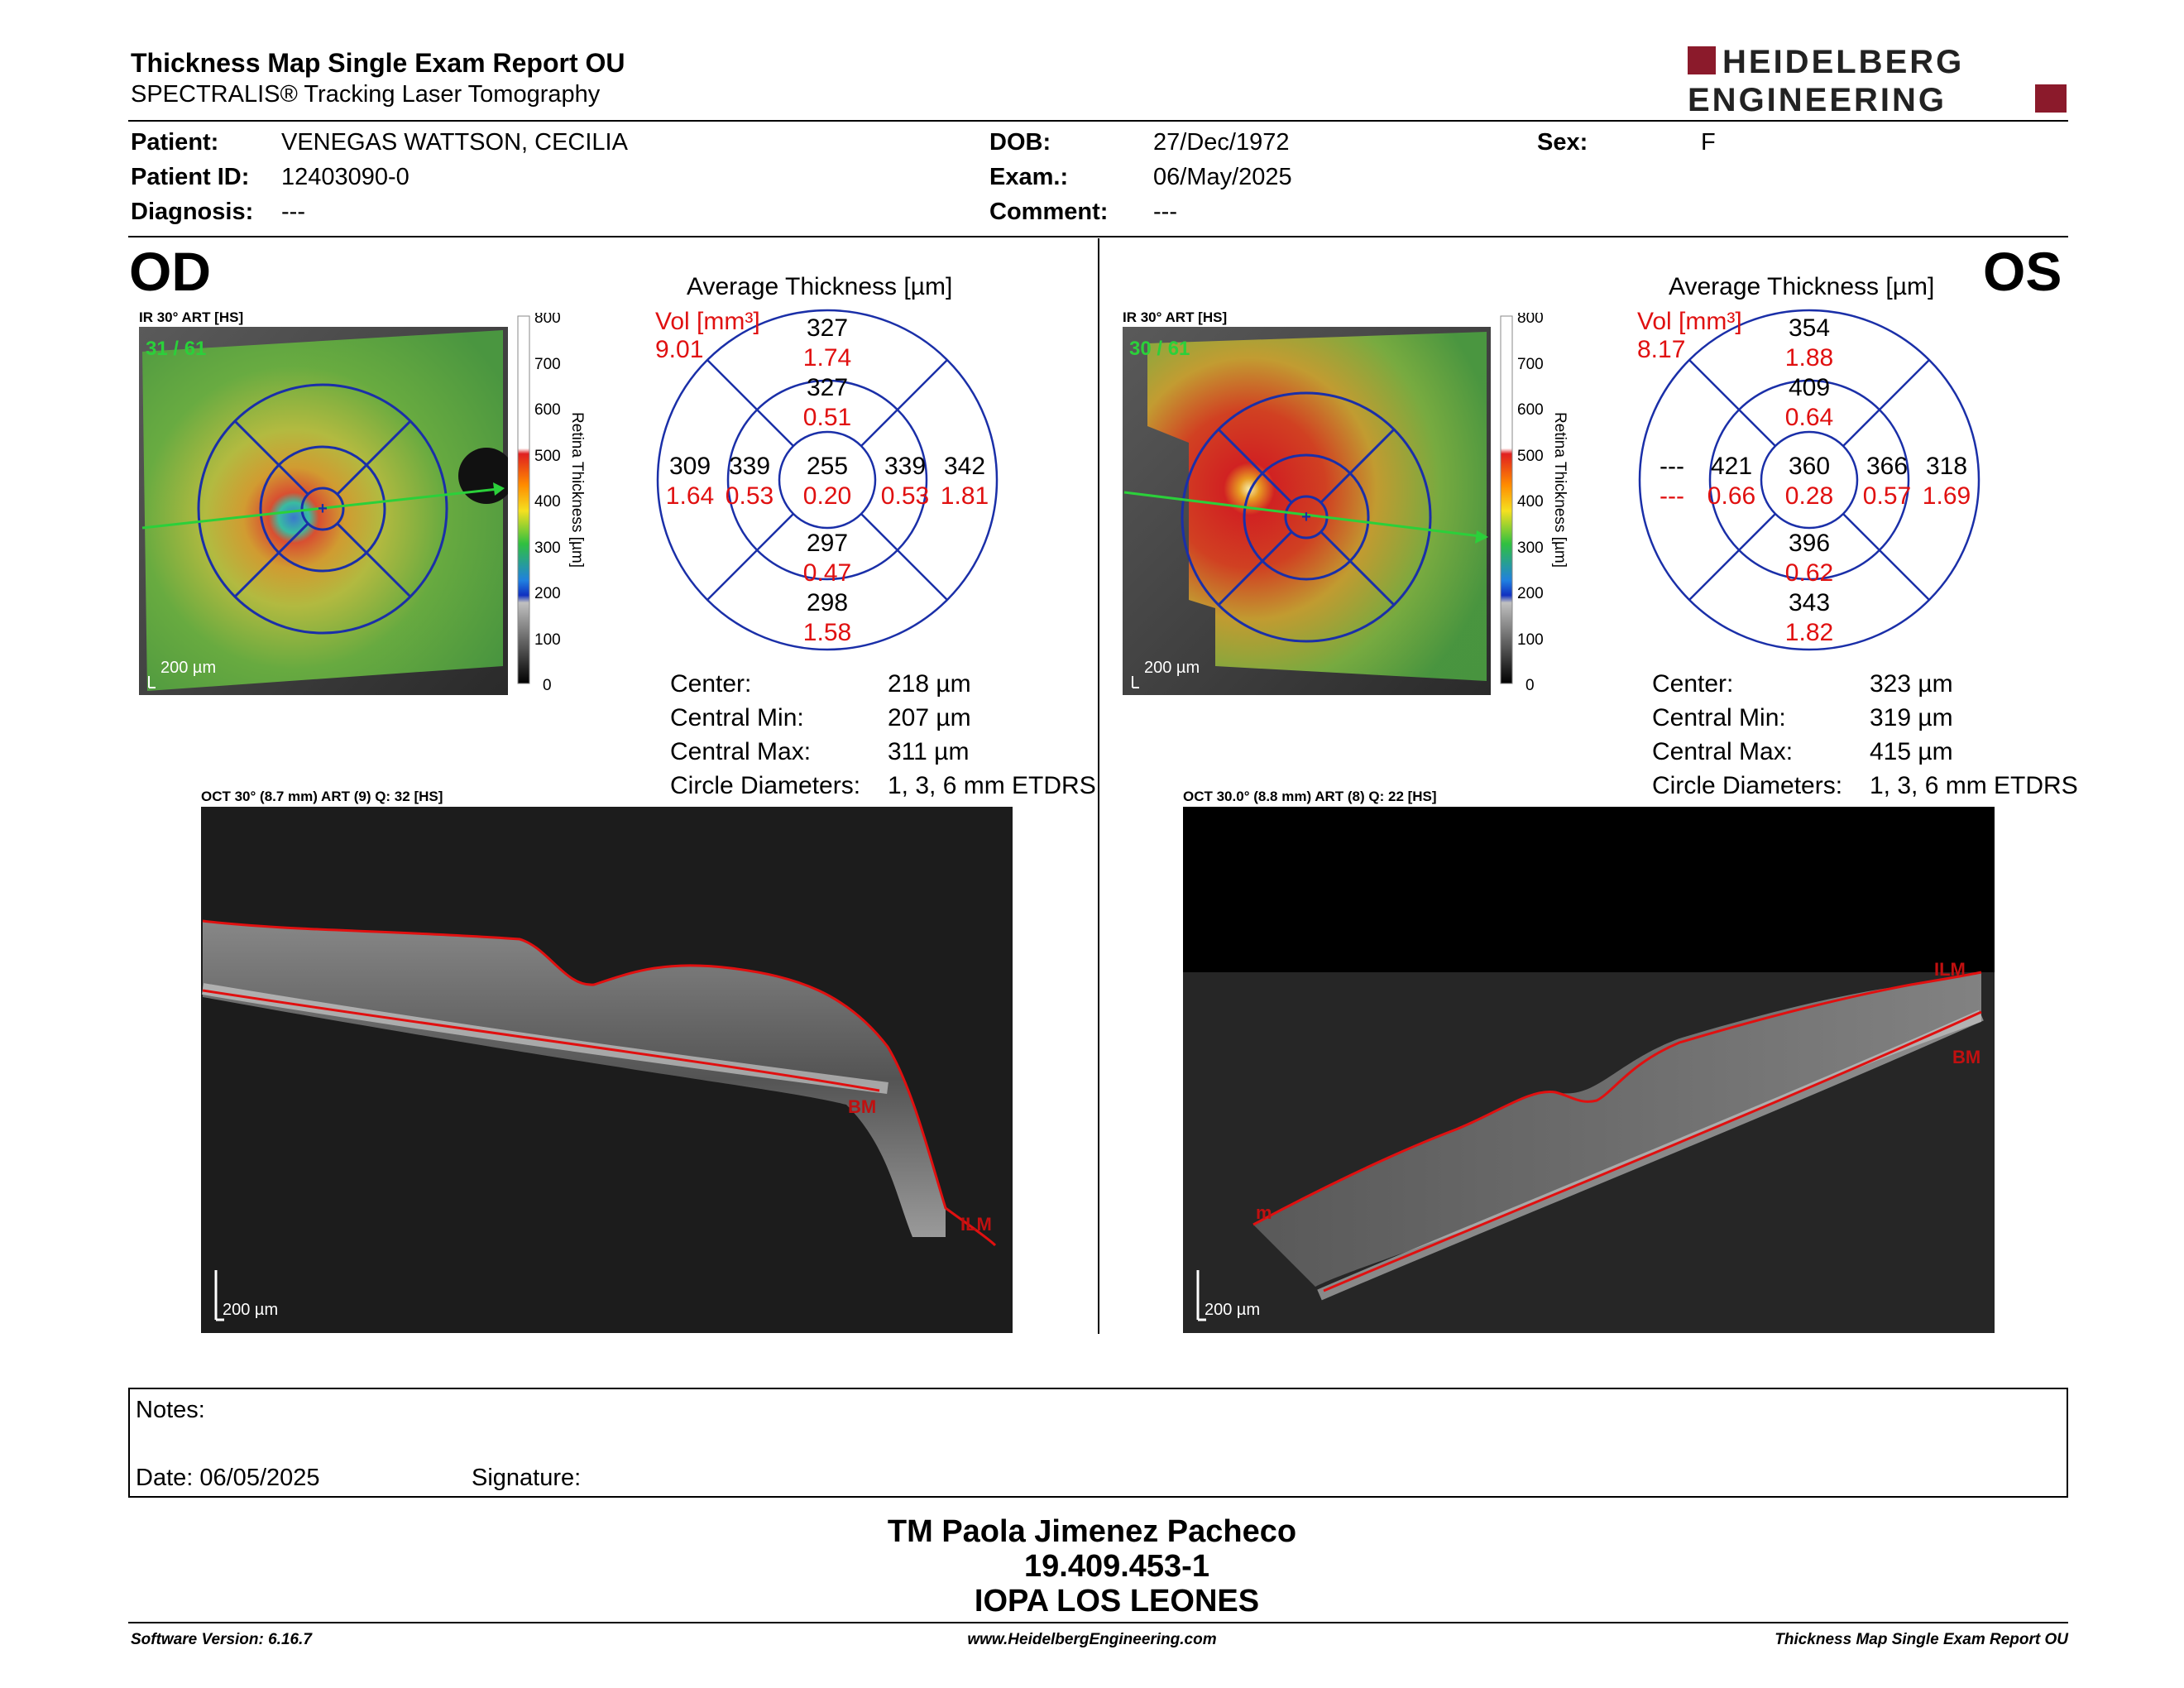  What do you see at coordinates (547, 548) in the screenshot?
I see `od-cbar-tick-300: 300` at bounding box center [547, 548].